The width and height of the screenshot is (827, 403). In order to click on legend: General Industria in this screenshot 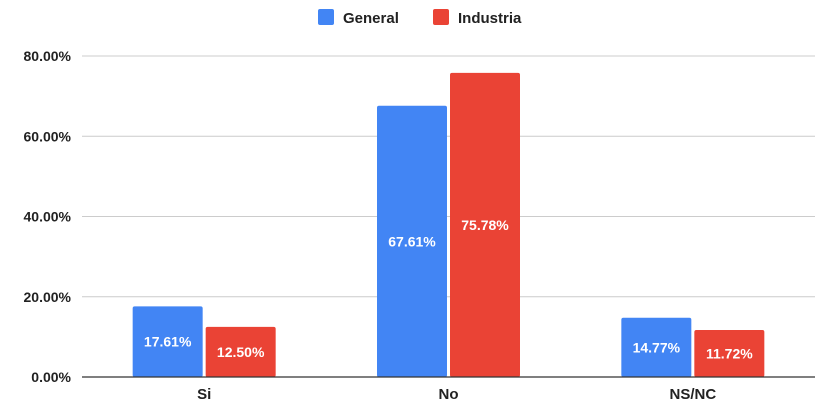, I will do `click(420, 18)`.